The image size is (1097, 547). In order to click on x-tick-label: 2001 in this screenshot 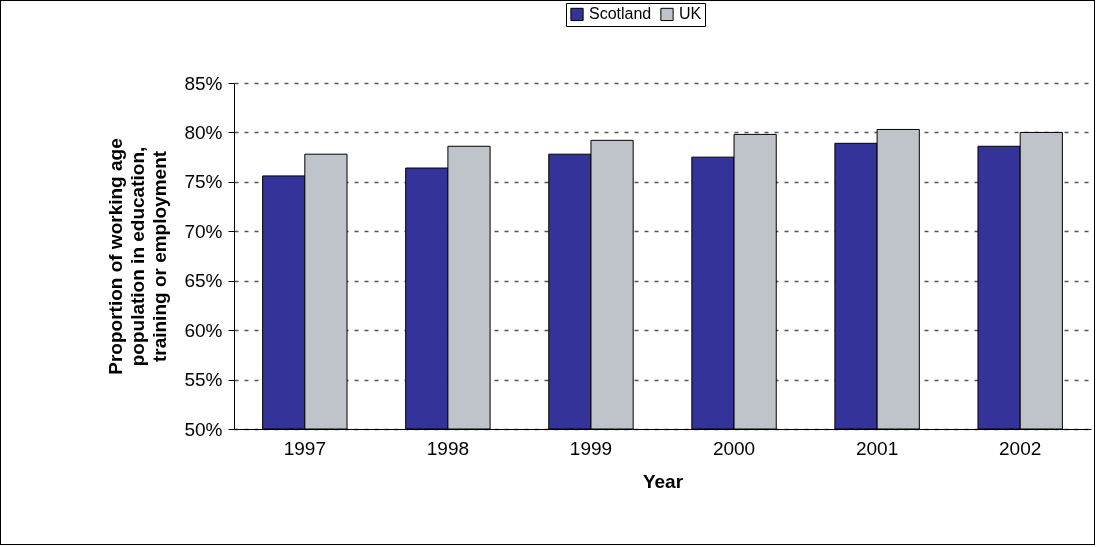, I will do `click(877, 448)`.